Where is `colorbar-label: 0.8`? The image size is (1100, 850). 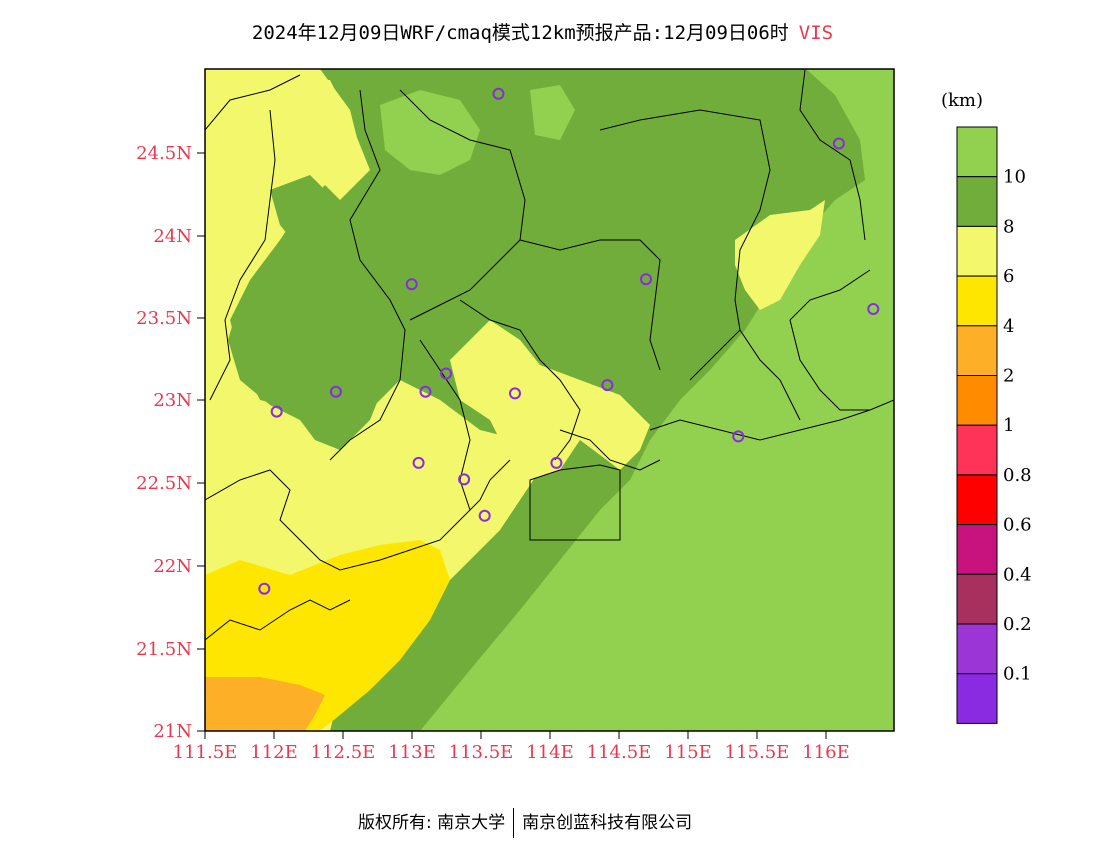 colorbar-label: 0.8 is located at coordinates (1017, 475).